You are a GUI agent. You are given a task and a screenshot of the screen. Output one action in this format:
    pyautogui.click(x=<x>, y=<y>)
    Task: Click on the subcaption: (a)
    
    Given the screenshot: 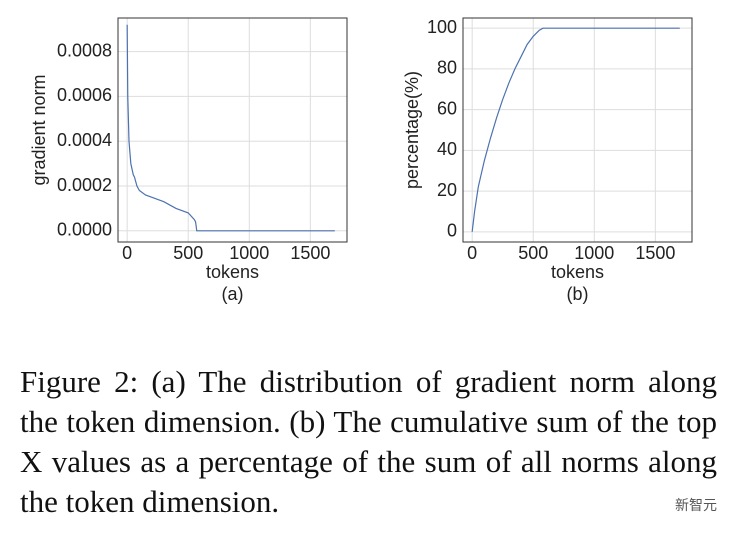 What is the action you would take?
    pyautogui.click(x=233, y=294)
    